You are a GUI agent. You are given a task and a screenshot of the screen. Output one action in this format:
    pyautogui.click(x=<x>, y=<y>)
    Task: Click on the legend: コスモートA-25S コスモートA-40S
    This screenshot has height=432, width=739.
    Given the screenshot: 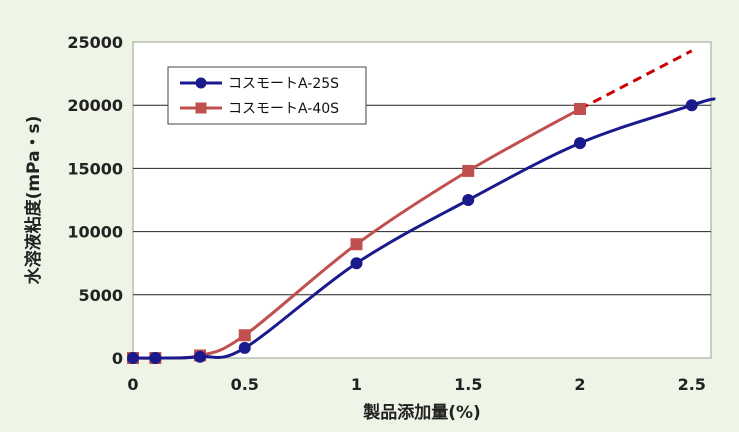 What is the action you would take?
    pyautogui.click(x=267, y=95)
    